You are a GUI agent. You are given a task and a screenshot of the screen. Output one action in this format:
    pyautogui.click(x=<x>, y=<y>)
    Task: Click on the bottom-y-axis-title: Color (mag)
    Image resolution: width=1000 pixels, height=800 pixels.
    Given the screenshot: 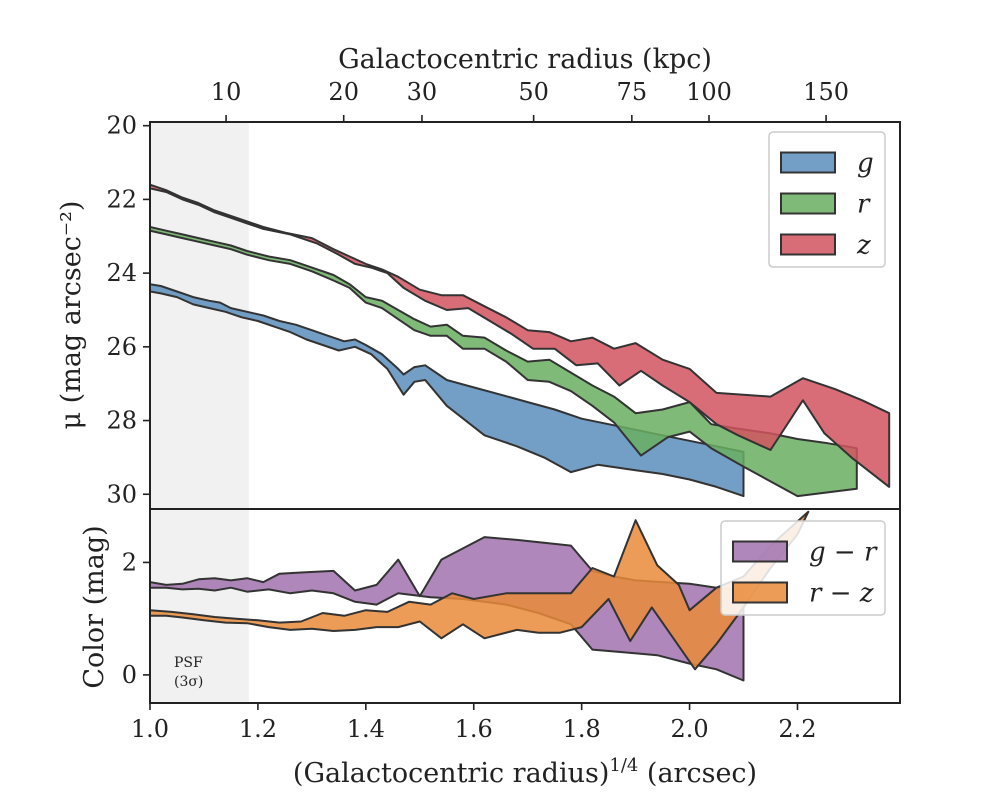 What is the action you would take?
    pyautogui.click(x=94, y=606)
    